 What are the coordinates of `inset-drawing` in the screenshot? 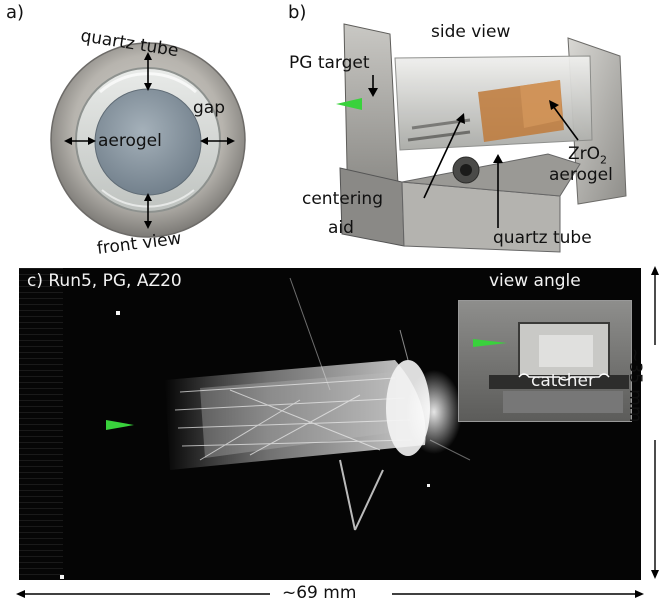 It's located at (551, 367).